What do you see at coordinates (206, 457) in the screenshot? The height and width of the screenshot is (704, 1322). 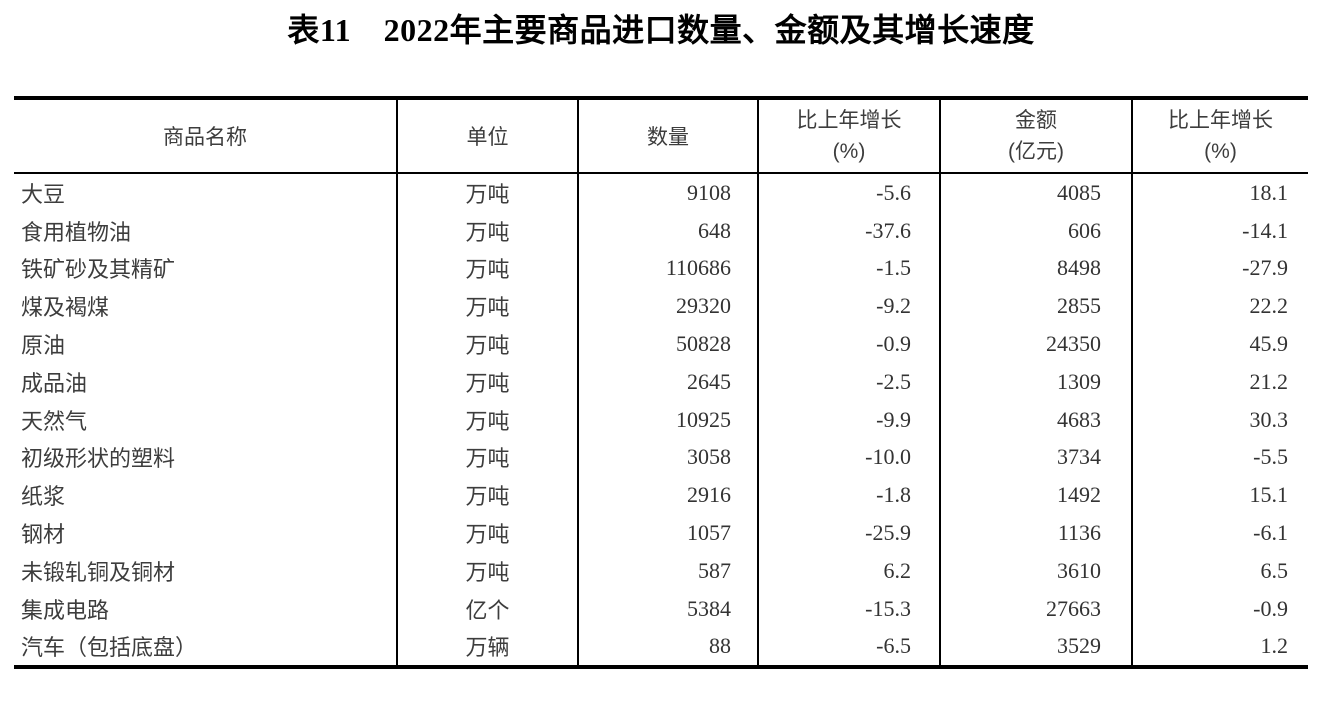 I see `cell-commodity-name: 初级形状的塑料` at bounding box center [206, 457].